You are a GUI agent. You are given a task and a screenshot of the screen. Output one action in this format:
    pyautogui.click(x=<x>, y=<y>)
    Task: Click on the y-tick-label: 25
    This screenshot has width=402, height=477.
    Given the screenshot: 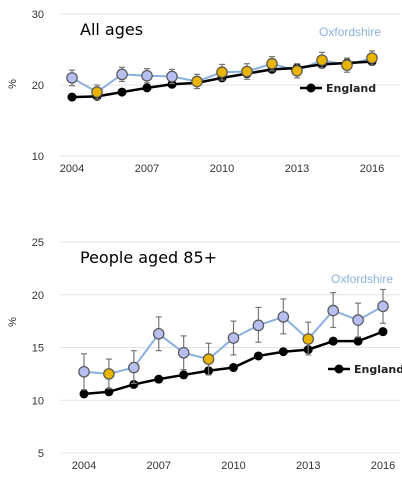 What is the action you would take?
    pyautogui.click(x=38, y=243)
    